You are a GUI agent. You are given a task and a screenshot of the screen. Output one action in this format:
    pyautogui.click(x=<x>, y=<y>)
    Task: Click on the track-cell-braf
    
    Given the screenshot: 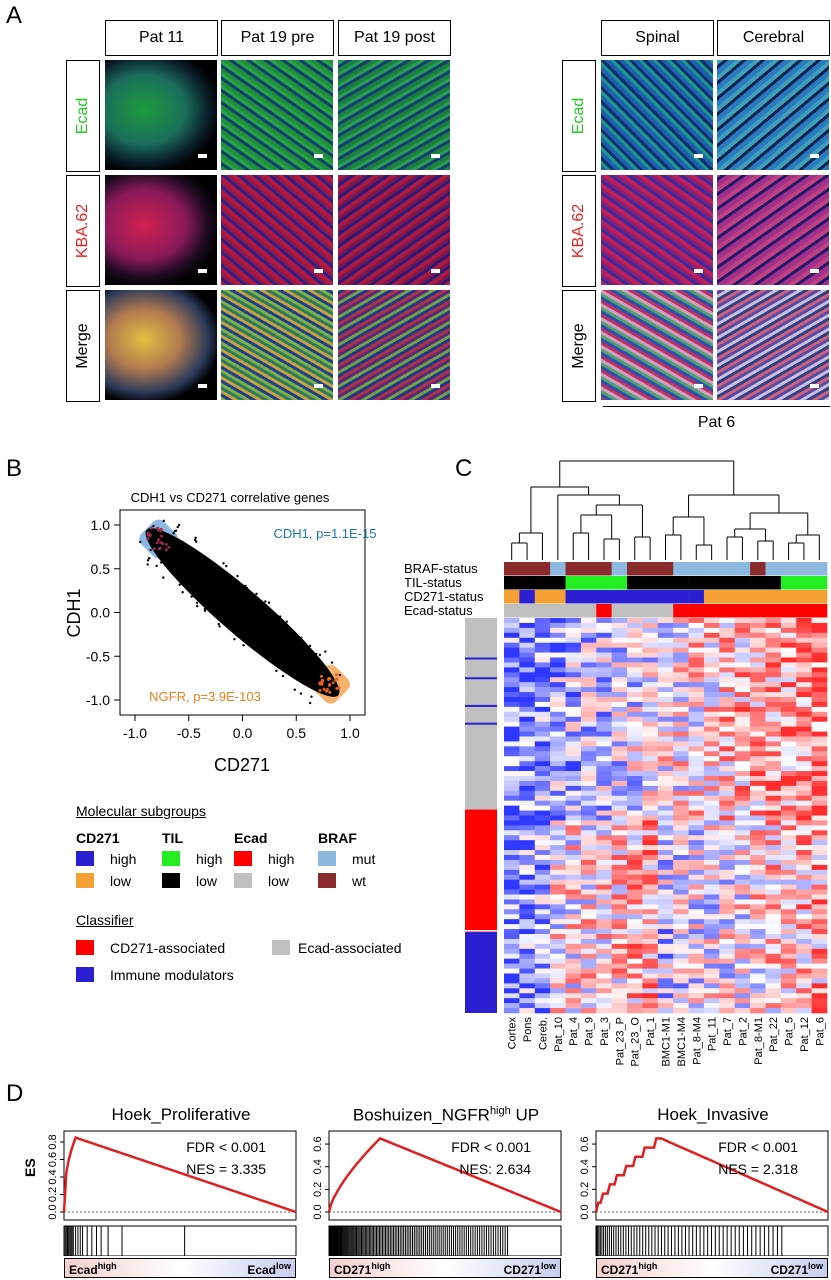 What is the action you would take?
    pyautogui.click(x=758, y=569)
    